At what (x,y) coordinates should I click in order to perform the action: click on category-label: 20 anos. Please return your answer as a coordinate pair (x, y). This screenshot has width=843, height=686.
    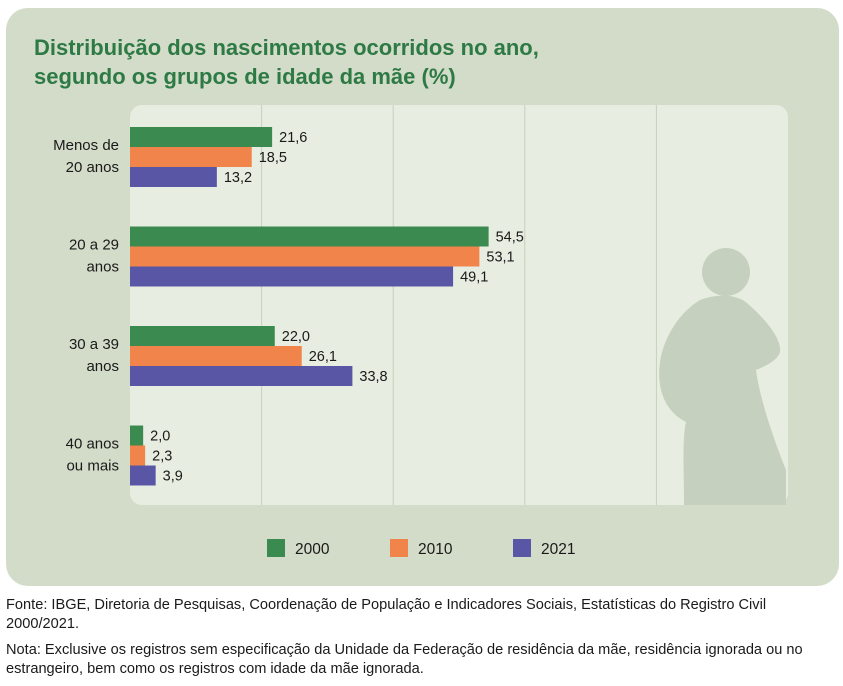
    Looking at the image, I should click on (92, 167).